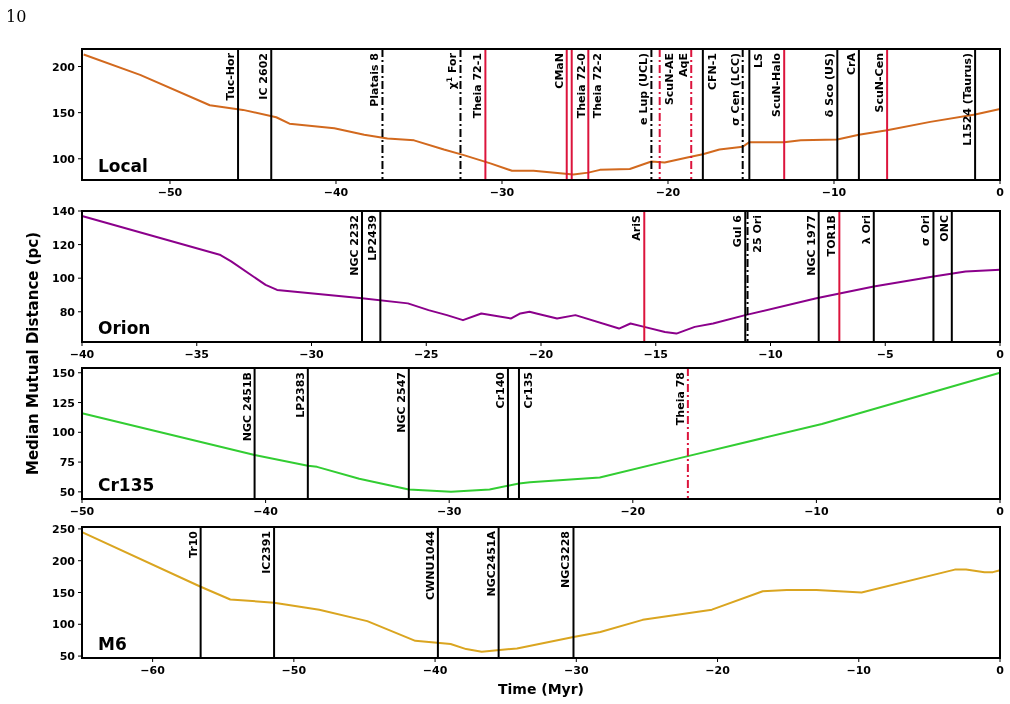  What do you see at coordinates (832, 236) in the screenshot?
I see `ref-line-label: TOR1B` at bounding box center [832, 236].